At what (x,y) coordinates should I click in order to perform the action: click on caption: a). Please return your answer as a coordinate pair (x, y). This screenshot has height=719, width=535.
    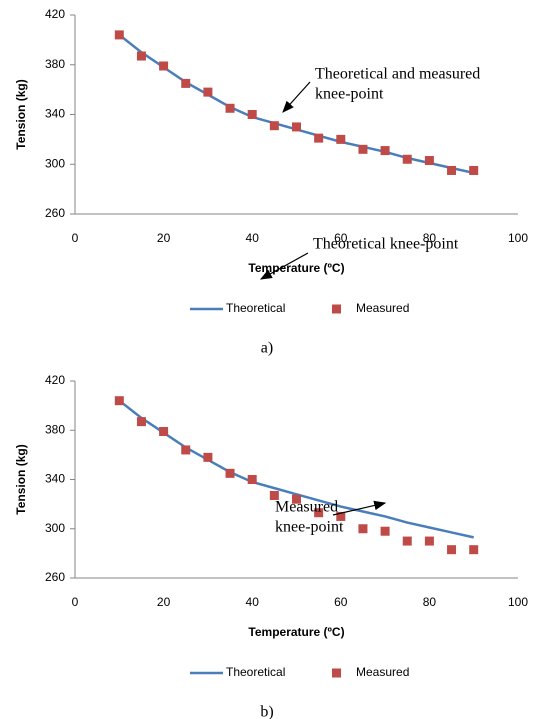
    Looking at the image, I should click on (267, 348).